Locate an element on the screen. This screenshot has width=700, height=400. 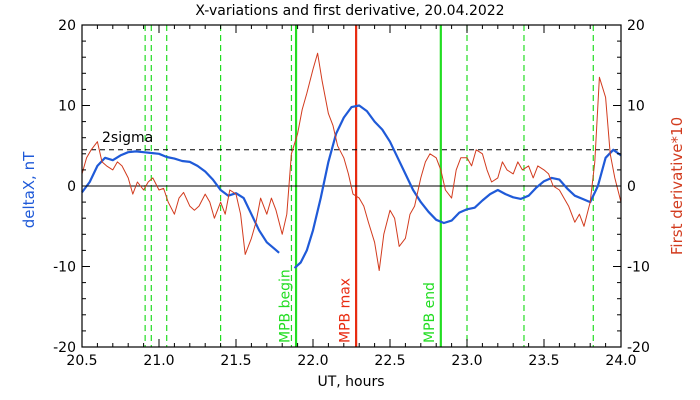
y-tick-label-right: 0 is located at coordinates (631, 187).